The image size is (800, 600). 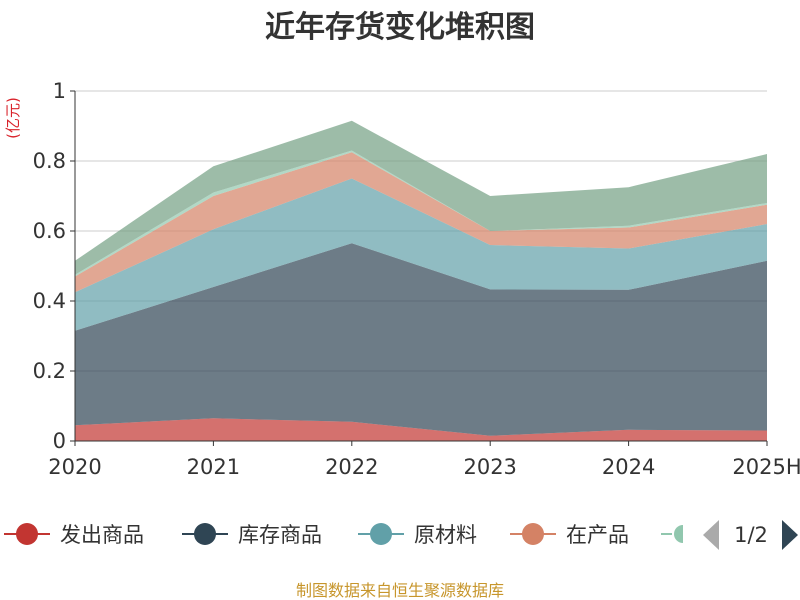 I want to click on legend-prev-page-icon, so click(x=711, y=535).